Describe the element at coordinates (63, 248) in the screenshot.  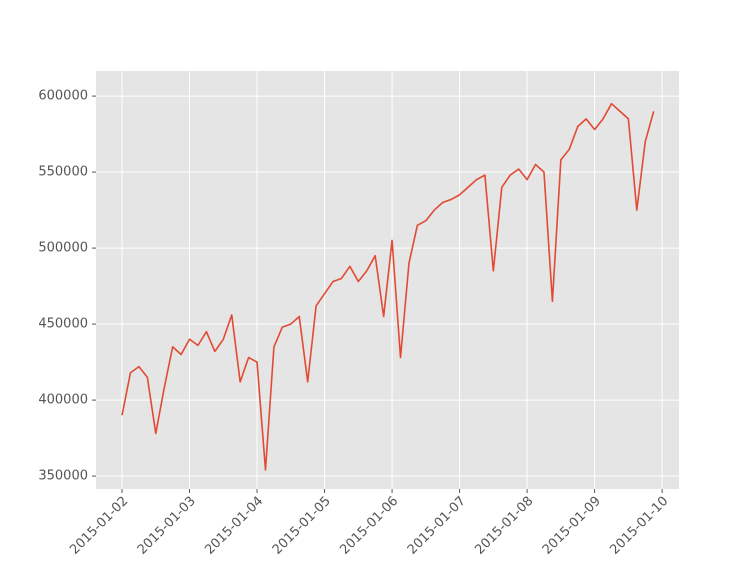
I see `y-tick-label: 500000` at that location.